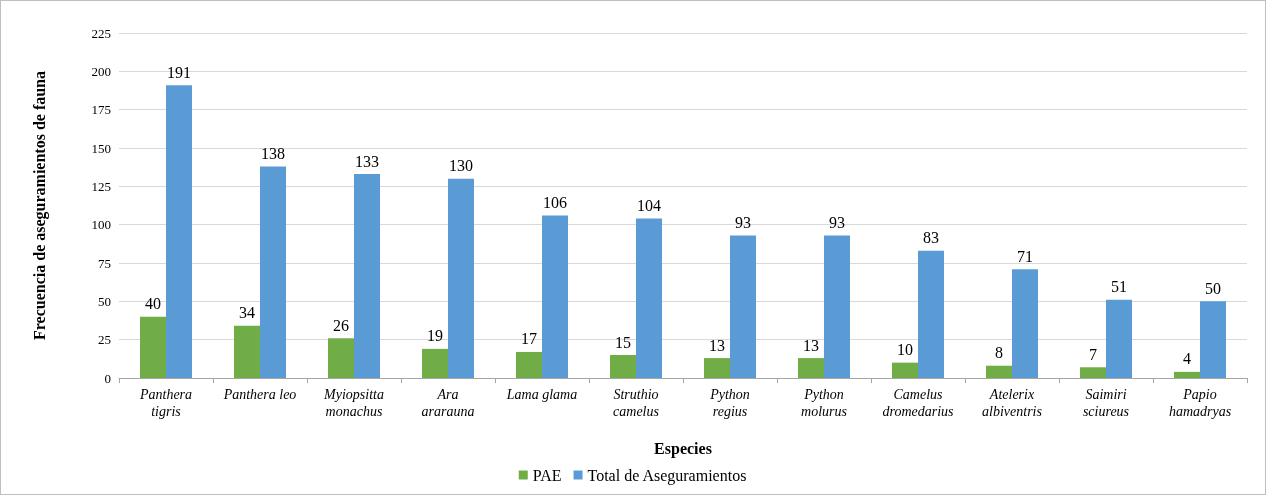  What do you see at coordinates (999, 353) in the screenshot?
I see `data-label: 8` at bounding box center [999, 353].